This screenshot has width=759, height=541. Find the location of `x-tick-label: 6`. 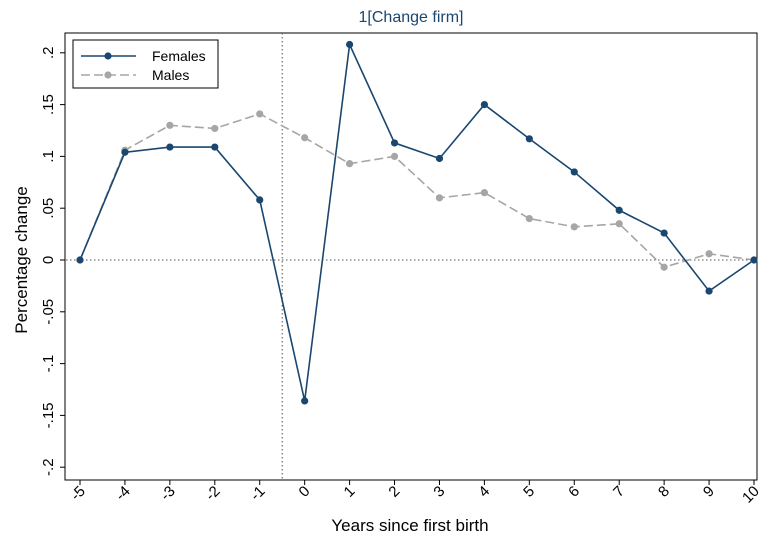

x-tick-label: 6 is located at coordinates (574, 492).